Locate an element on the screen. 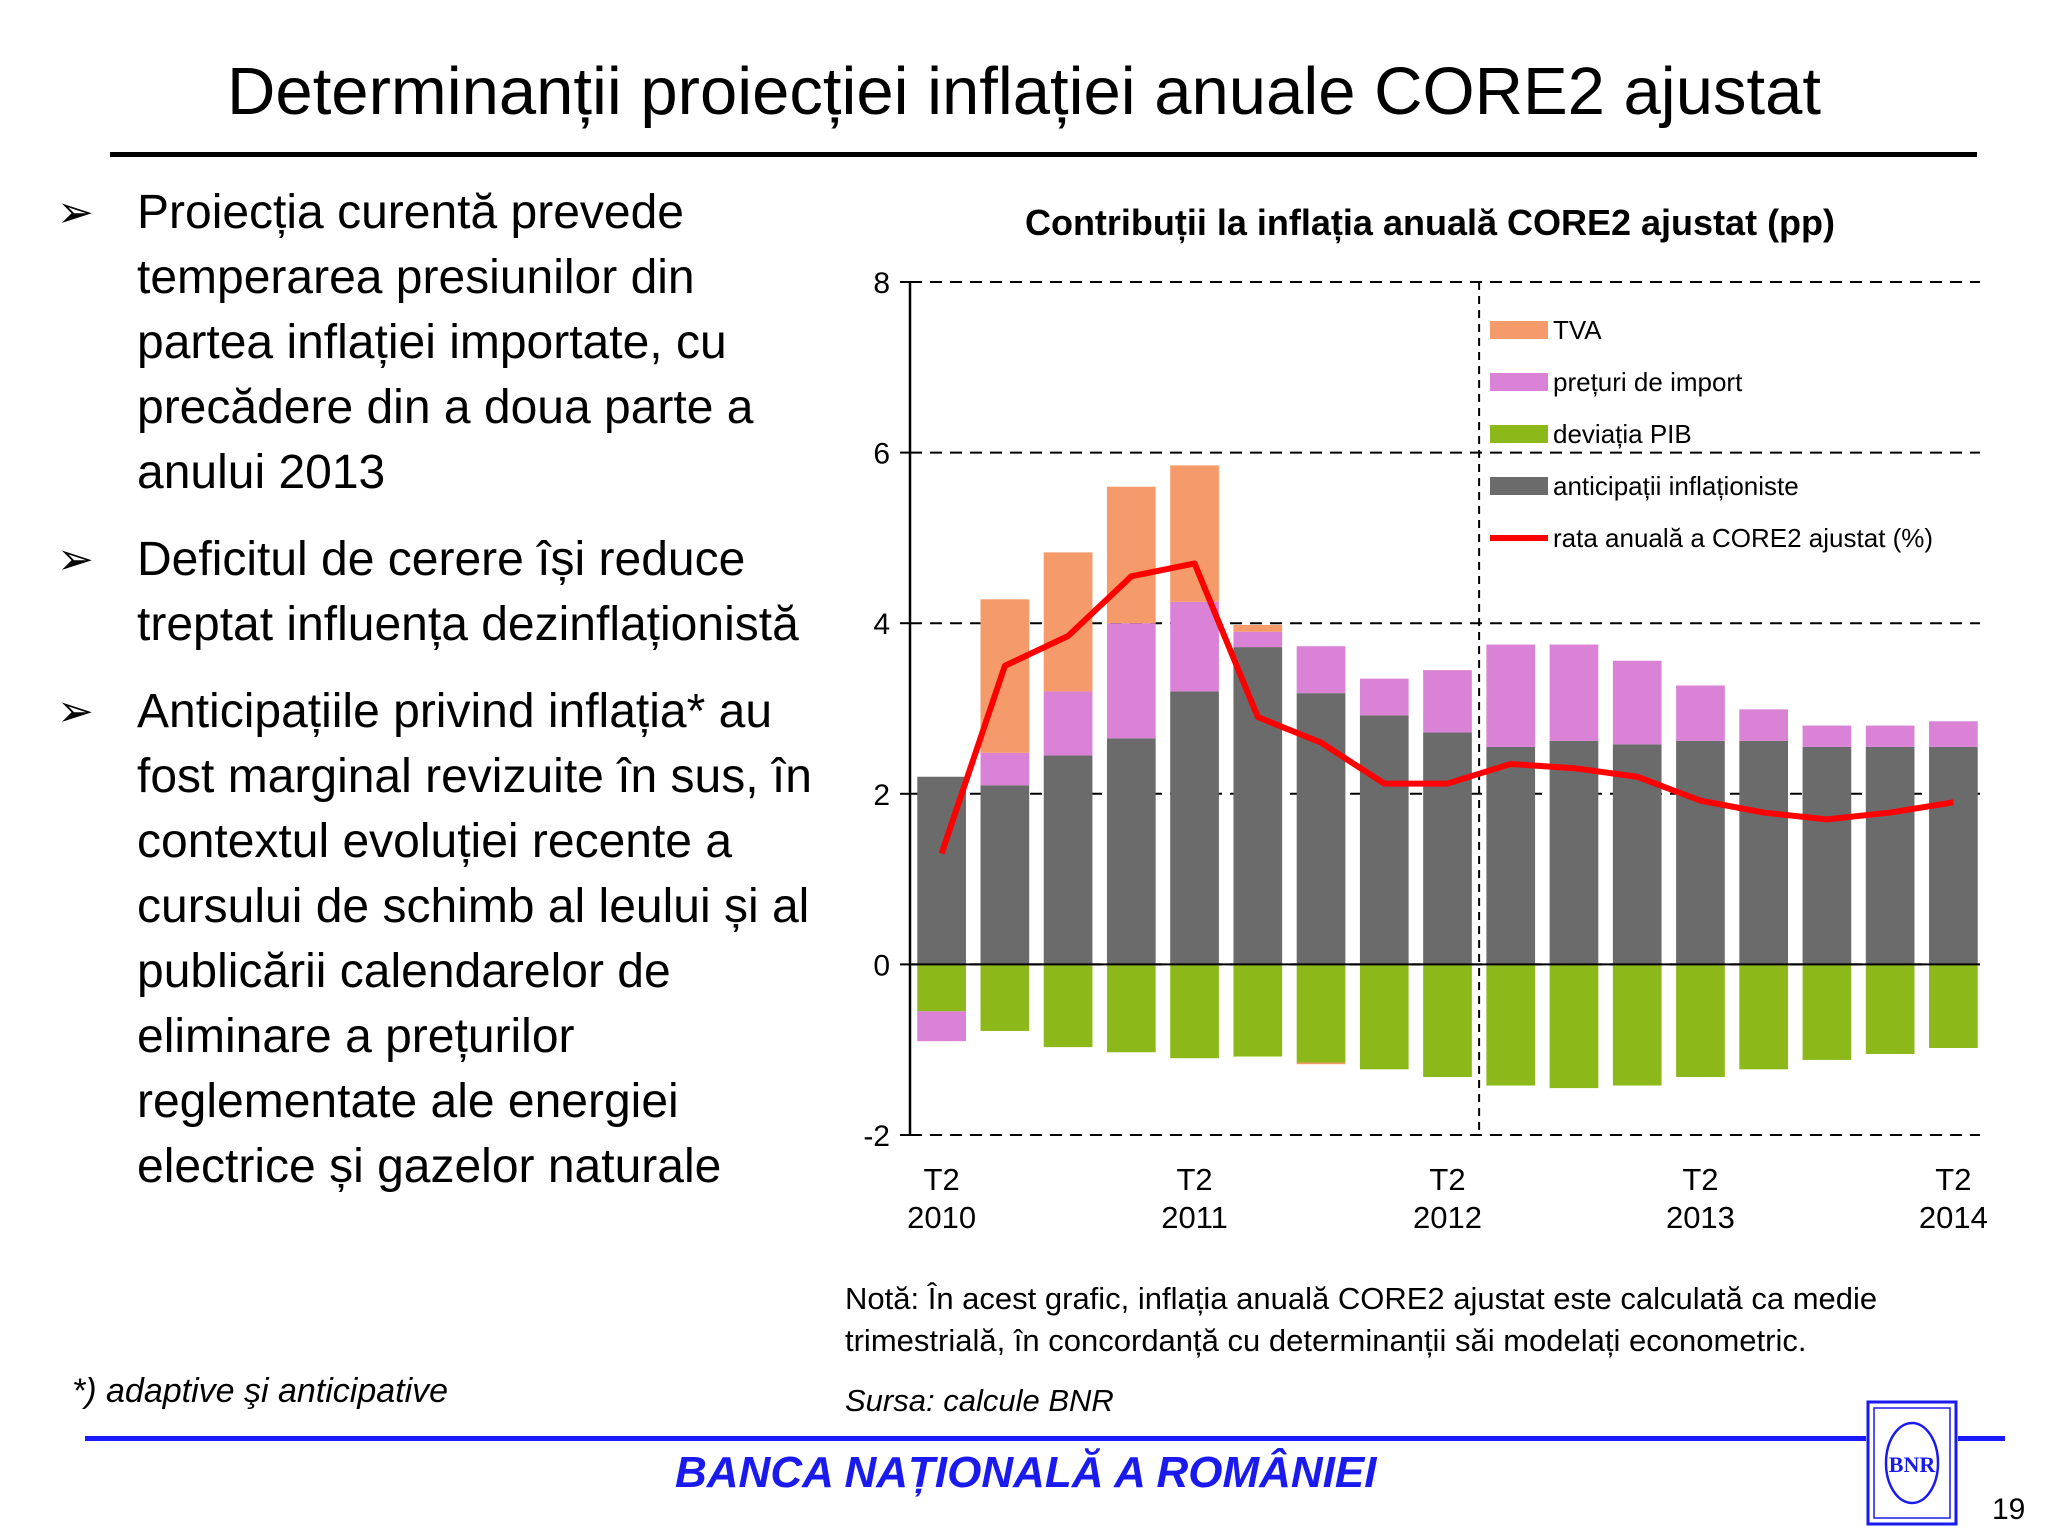 The height and width of the screenshot is (1536, 2048). bank-name: BANCA NAȚIONALĂ A ROMÂNIEI is located at coordinates (1026, 1472).